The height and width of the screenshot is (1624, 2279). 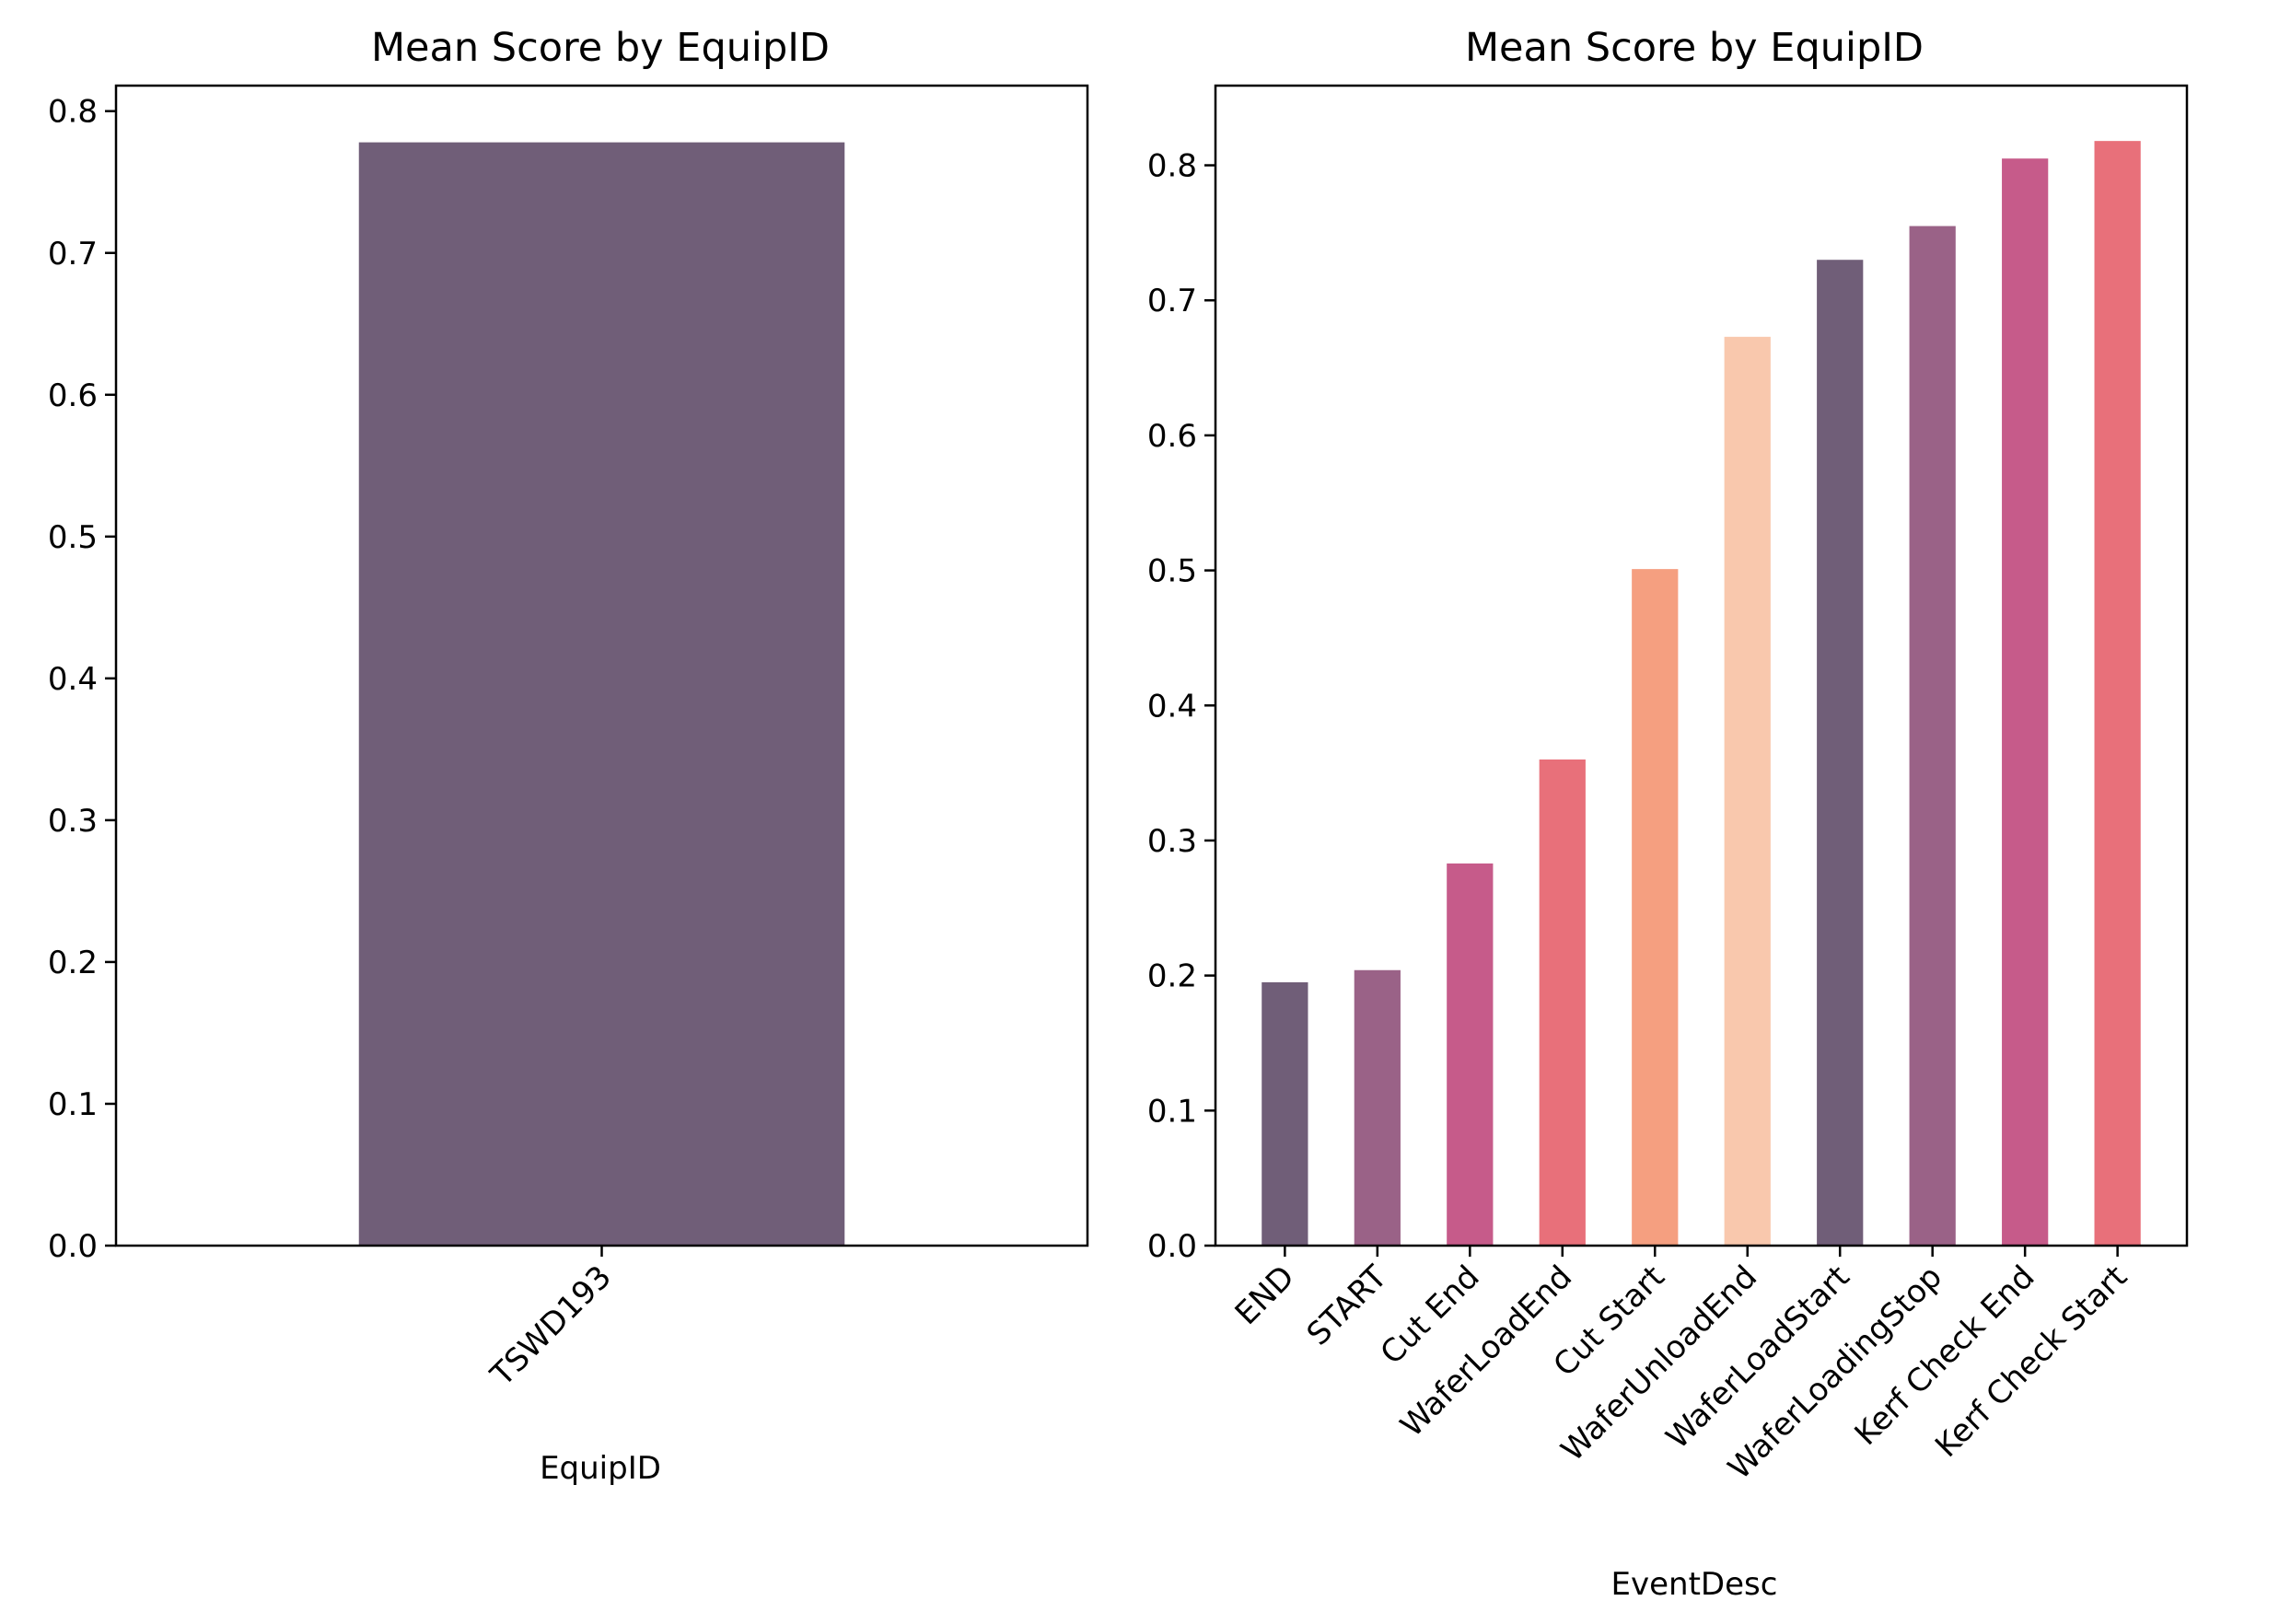 What do you see at coordinates (1378, 1107) in the screenshot?
I see `bar-start` at bounding box center [1378, 1107].